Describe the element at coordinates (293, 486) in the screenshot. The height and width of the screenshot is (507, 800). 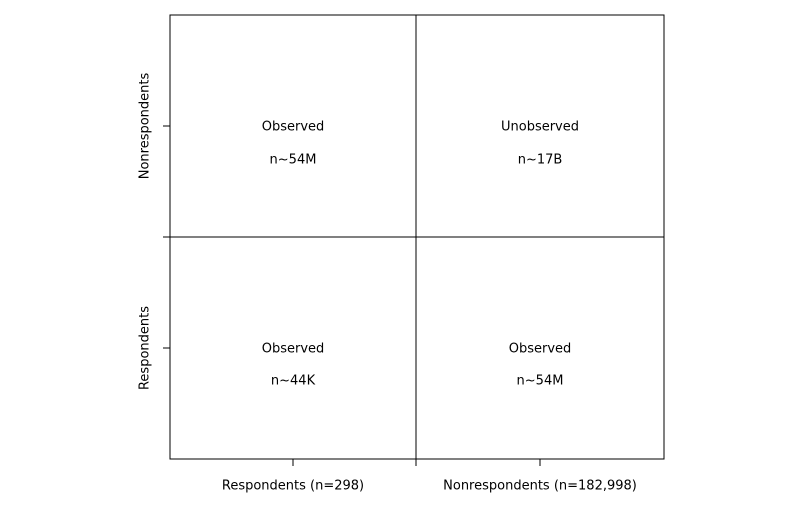
I see `x-label: Respondents (n=298)` at that location.